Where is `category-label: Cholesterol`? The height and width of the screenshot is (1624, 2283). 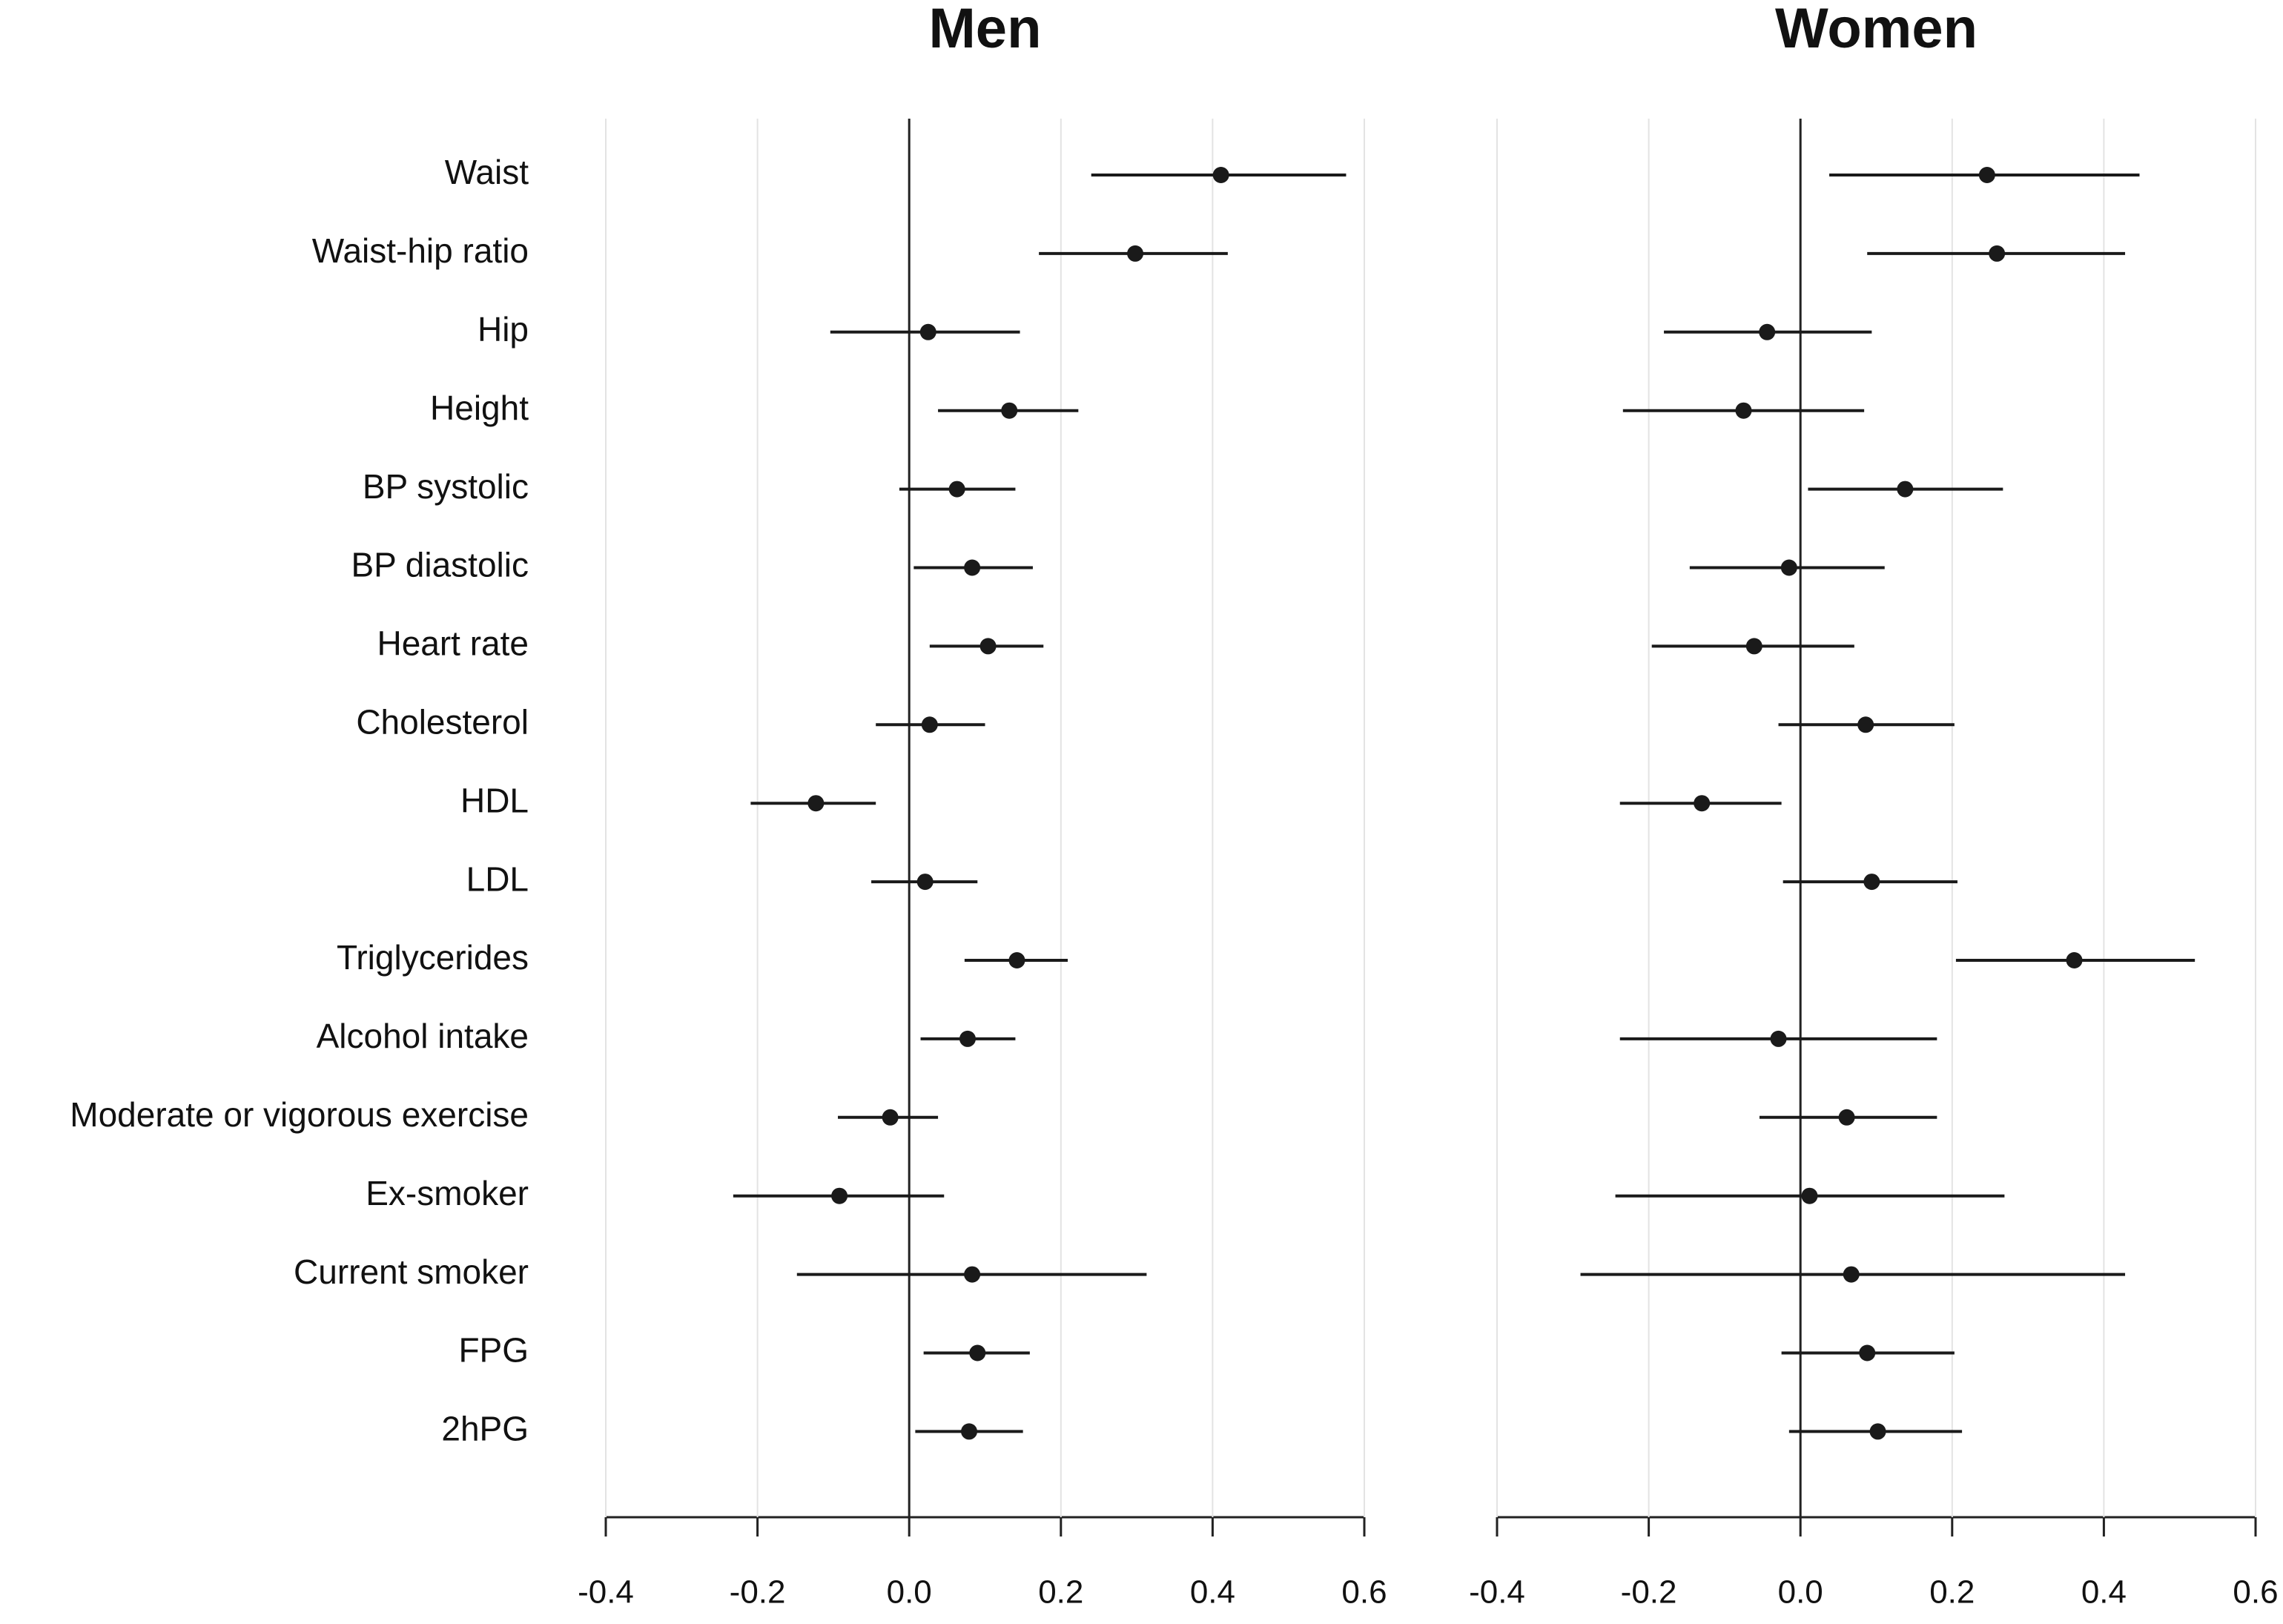 category-label: Cholesterol is located at coordinates (442, 722).